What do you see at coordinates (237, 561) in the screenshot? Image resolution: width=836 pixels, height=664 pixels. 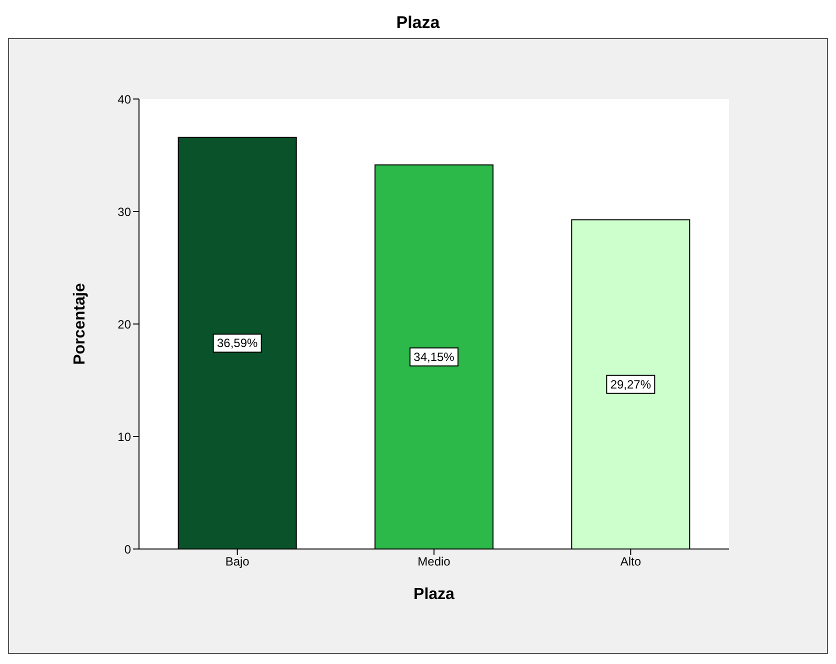 I see `x-tick-label: Bajo` at bounding box center [237, 561].